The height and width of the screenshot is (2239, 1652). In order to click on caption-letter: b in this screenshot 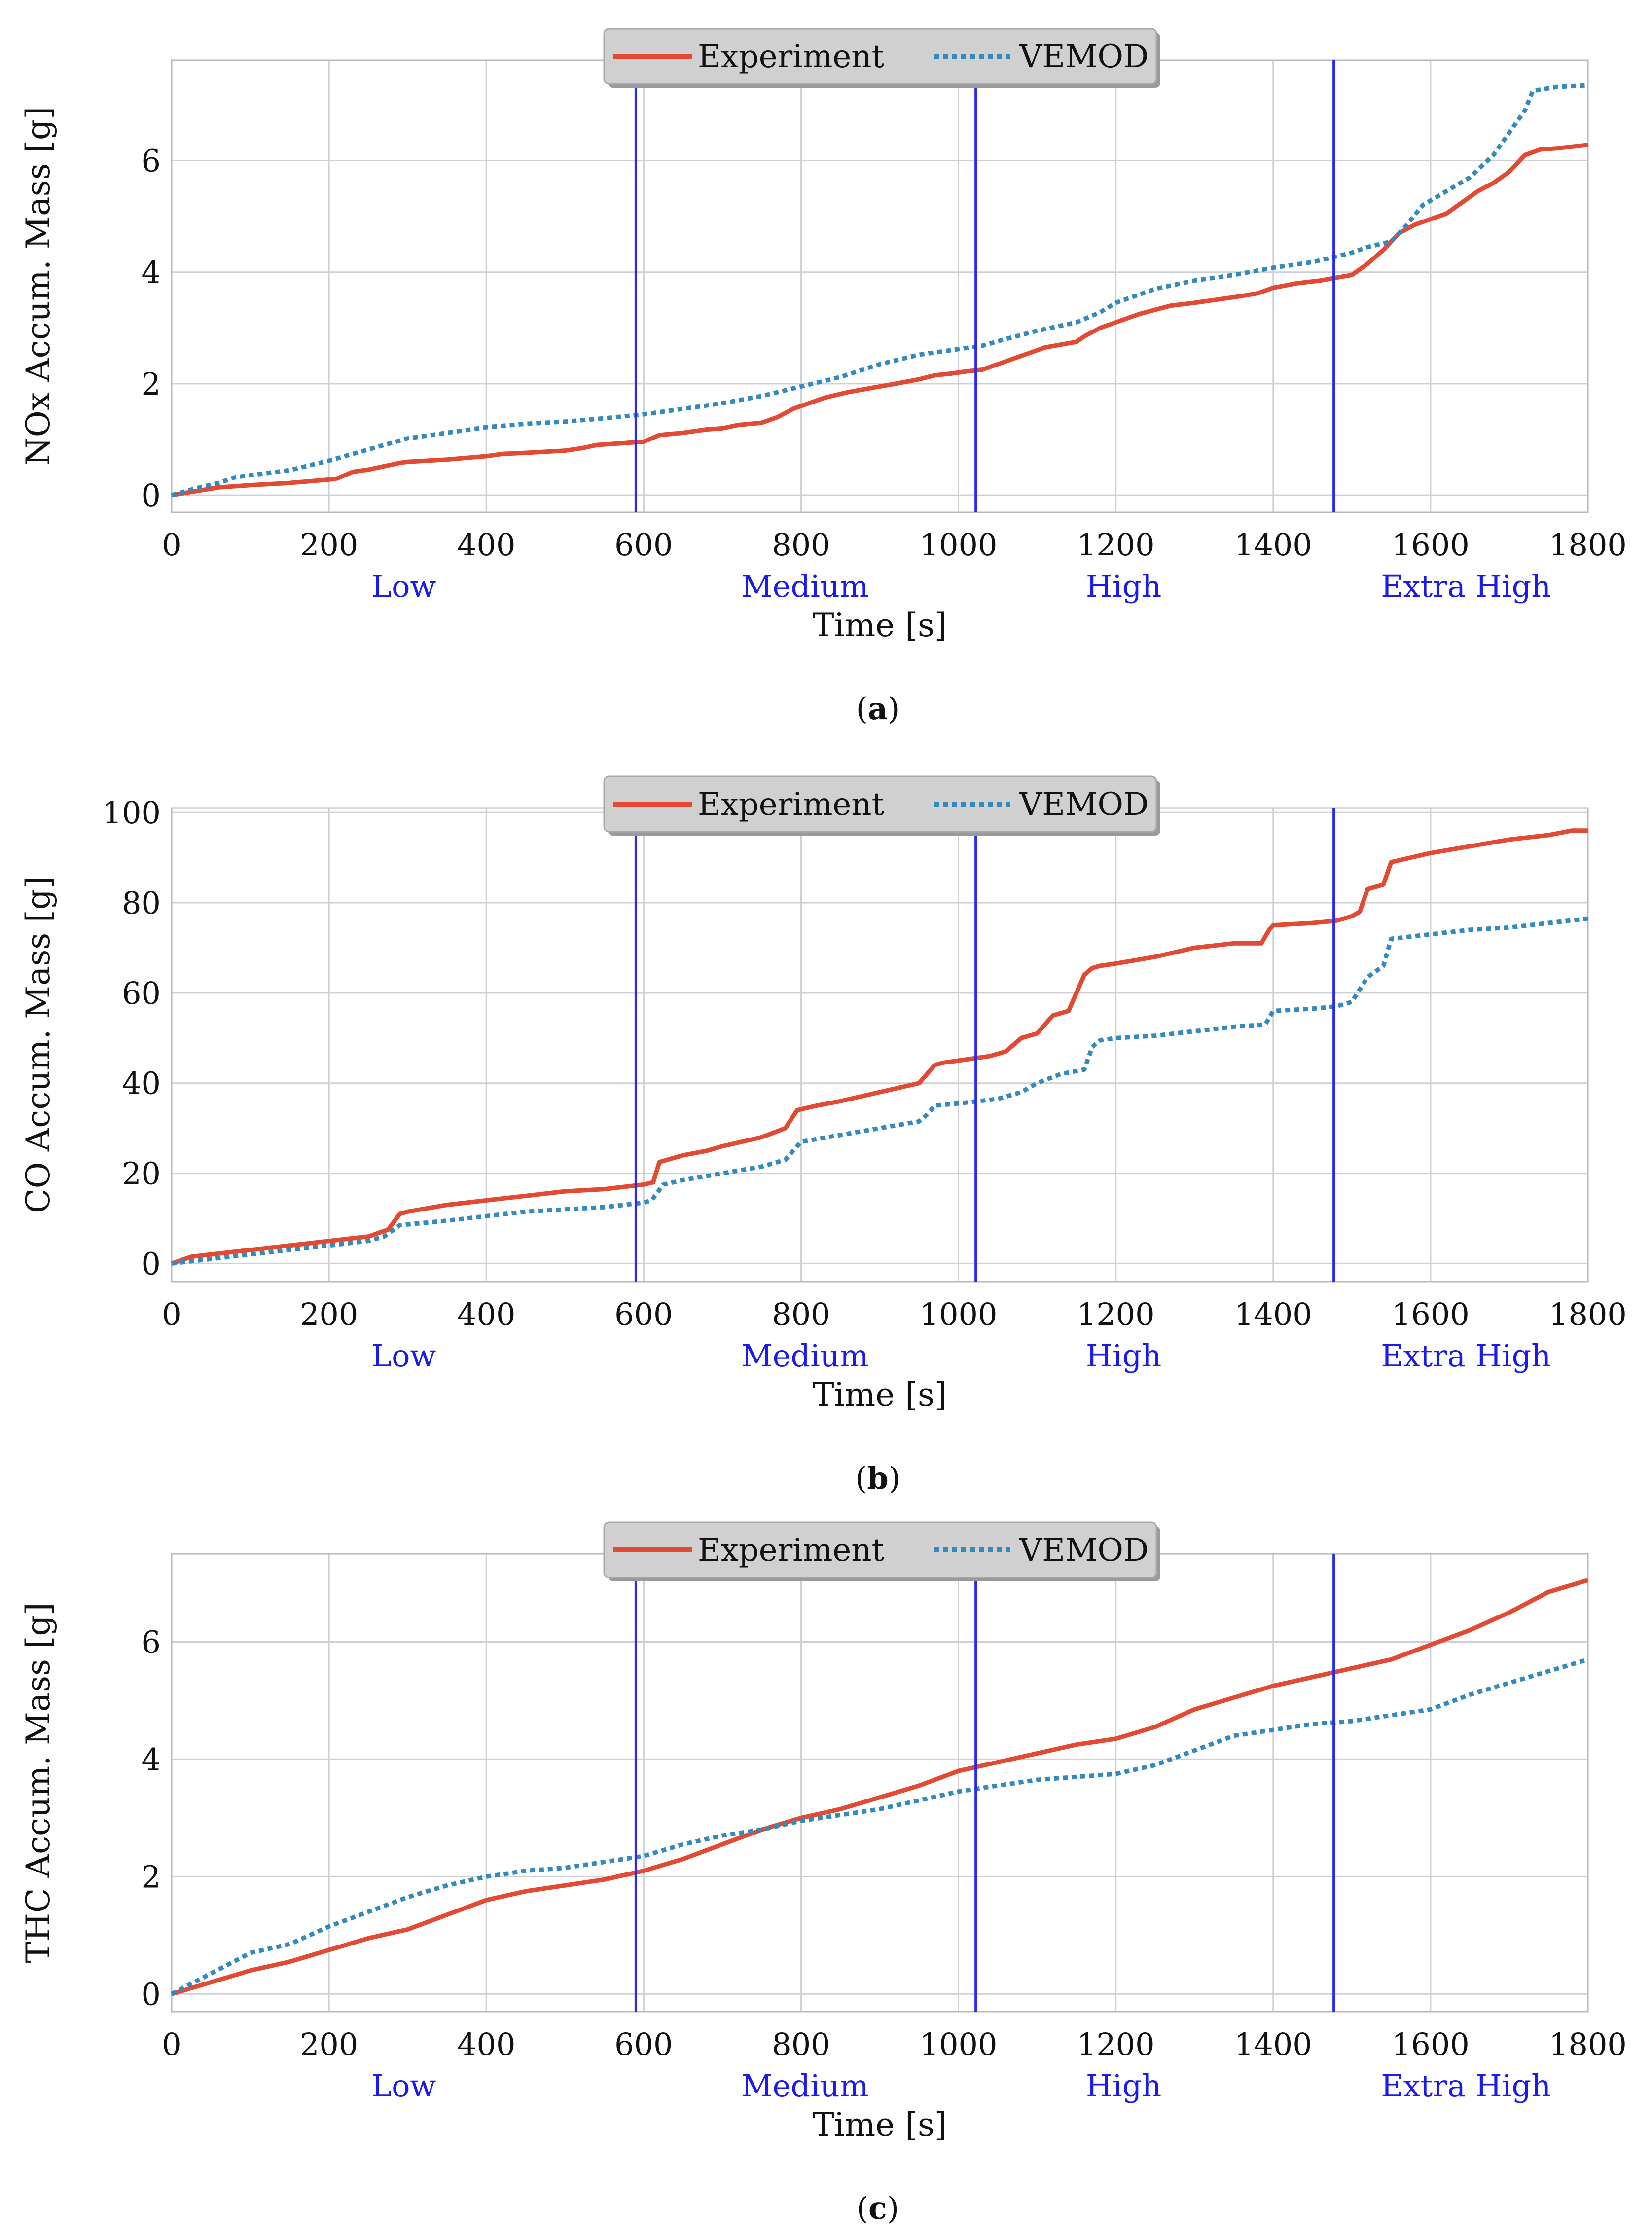, I will do `click(878, 1478)`.